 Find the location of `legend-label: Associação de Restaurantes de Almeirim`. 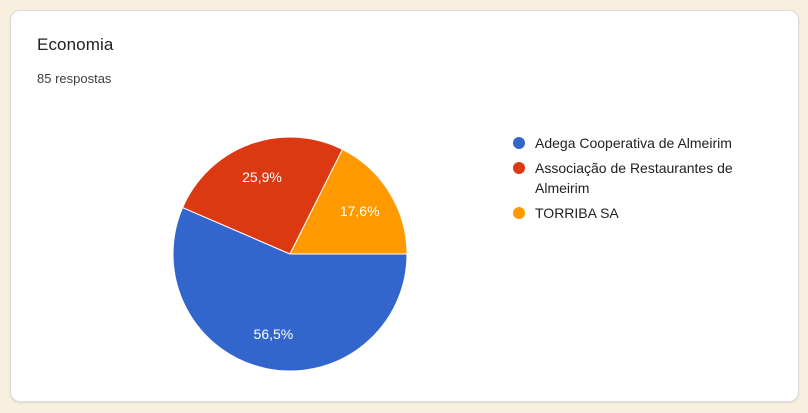

legend-label: Associação de Restaurantes de Almeirim is located at coordinates (634, 178).